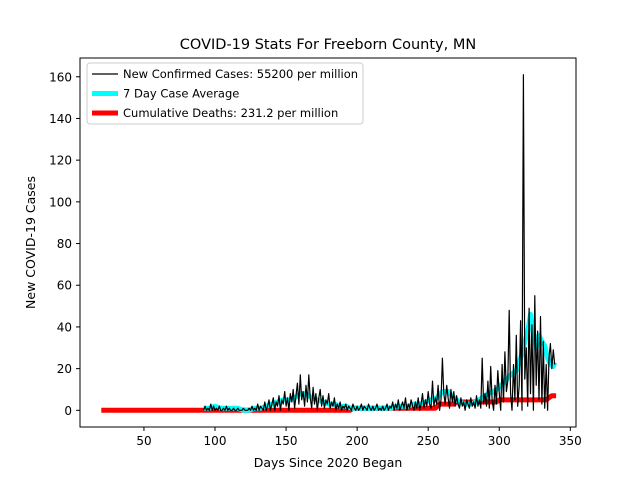  What do you see at coordinates (499, 441) in the screenshot?
I see `x-tick-label: 300` at bounding box center [499, 441].